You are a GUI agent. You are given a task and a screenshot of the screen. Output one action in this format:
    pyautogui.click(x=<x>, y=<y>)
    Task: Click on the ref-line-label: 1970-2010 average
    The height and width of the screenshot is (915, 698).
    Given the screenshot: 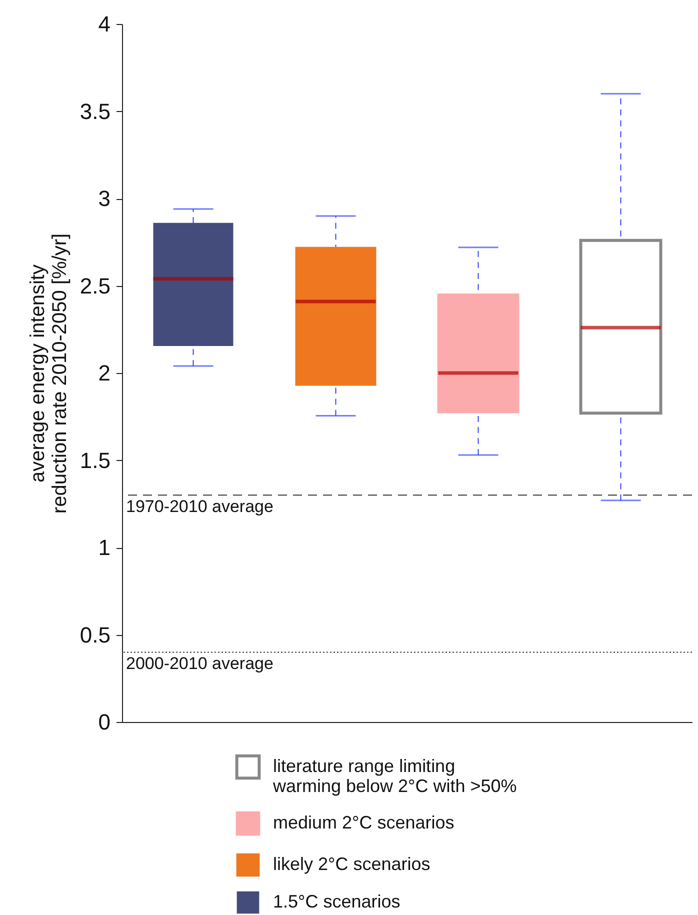 What is the action you would take?
    pyautogui.click(x=200, y=506)
    